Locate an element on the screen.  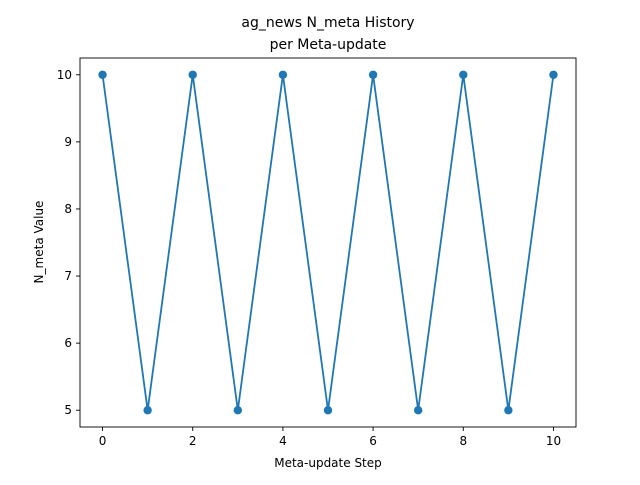
x-tick-label: 0 is located at coordinates (103, 441).